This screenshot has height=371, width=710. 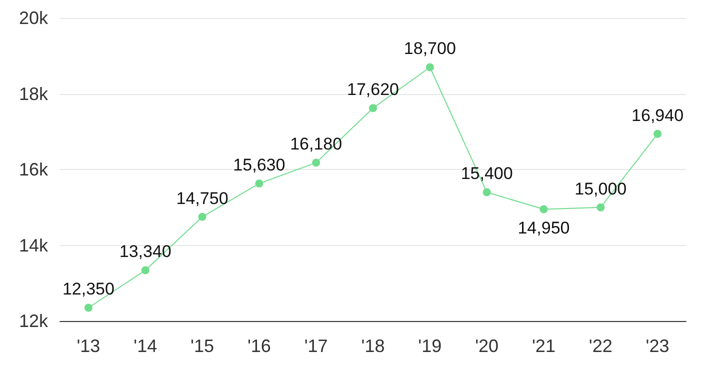 What do you see at coordinates (544, 228) in the screenshot?
I see `data-label: 14,950` at bounding box center [544, 228].